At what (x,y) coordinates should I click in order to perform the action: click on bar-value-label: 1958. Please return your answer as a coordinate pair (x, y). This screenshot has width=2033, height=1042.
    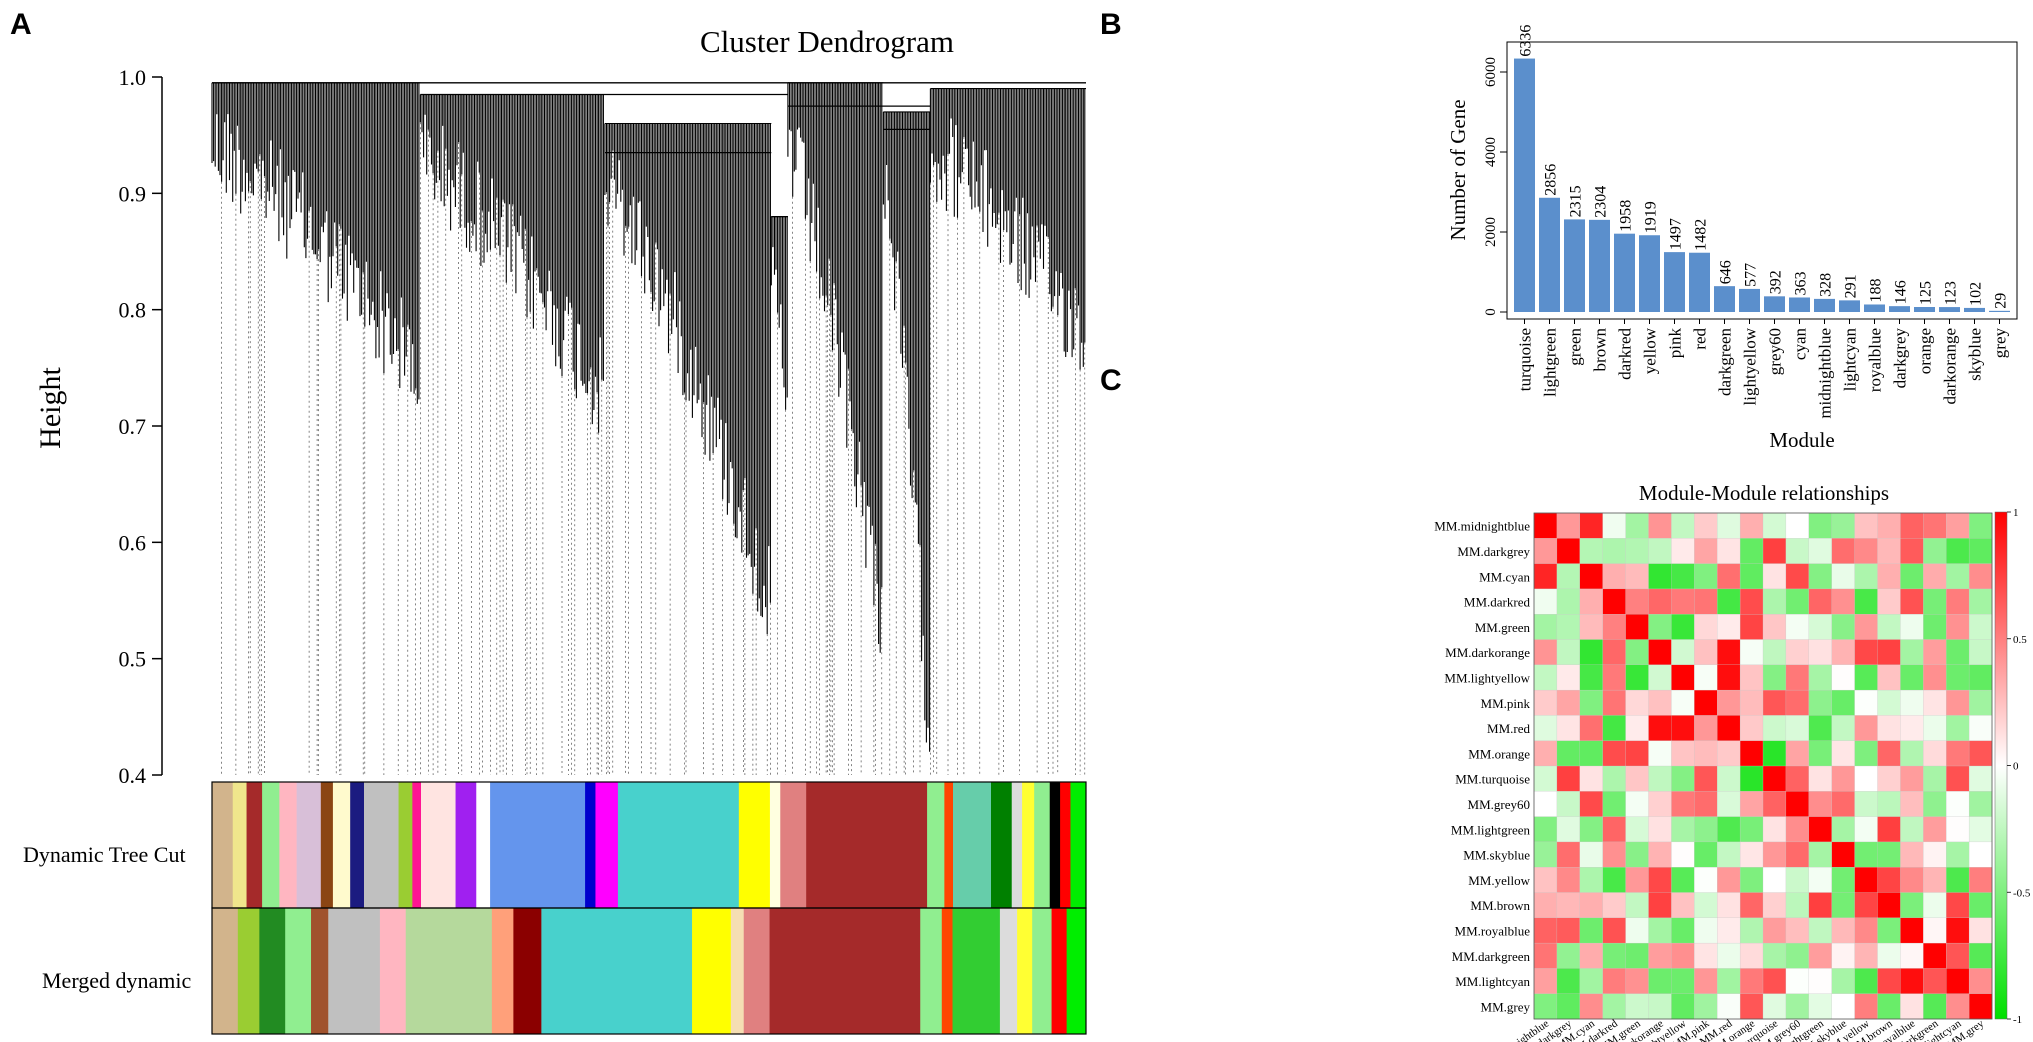
    Looking at the image, I should click on (1626, 216).